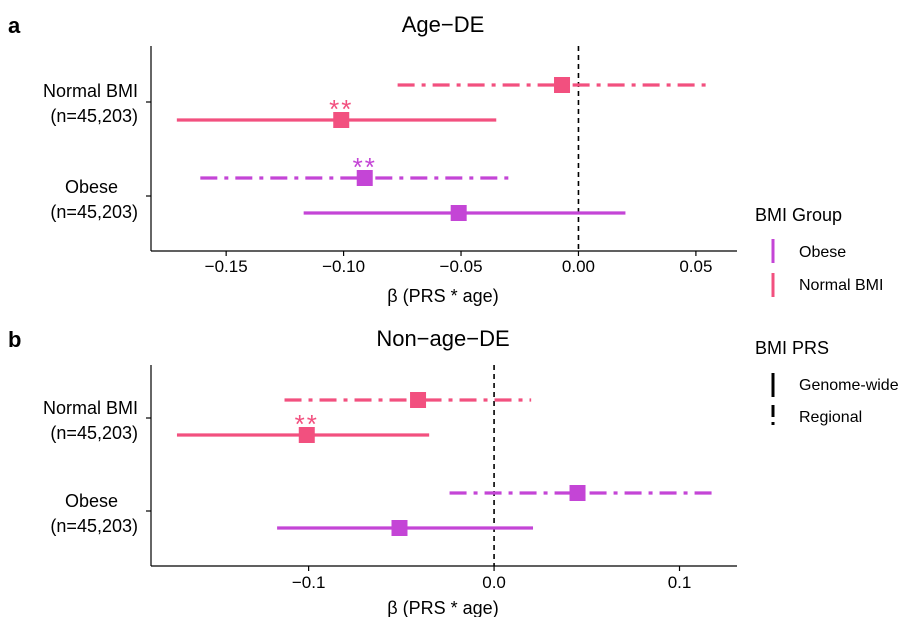 This screenshot has width=919, height=617. I want to click on panel-b-x-tick-label-2: 0.1, so click(680, 582).